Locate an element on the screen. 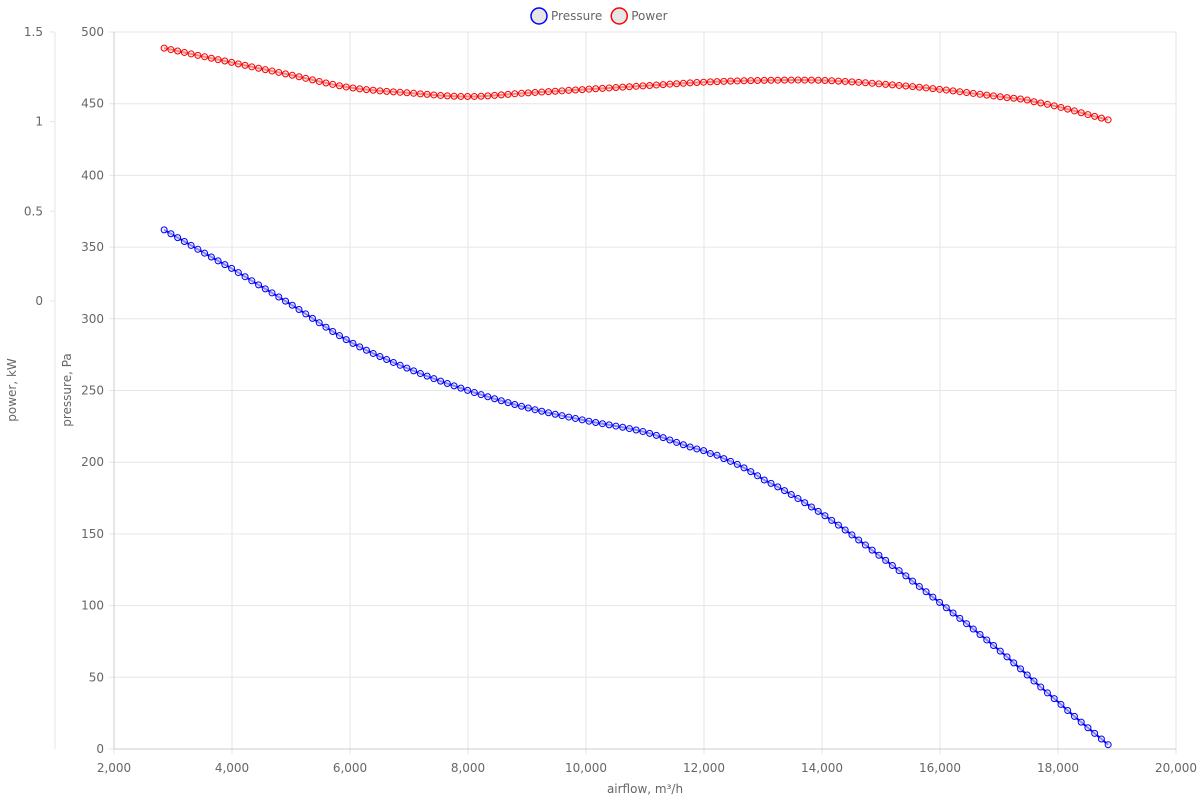 Image resolution: width=1200 pixels, height=804 pixels. legend-item-pressure: Pressure is located at coordinates (566, 16).